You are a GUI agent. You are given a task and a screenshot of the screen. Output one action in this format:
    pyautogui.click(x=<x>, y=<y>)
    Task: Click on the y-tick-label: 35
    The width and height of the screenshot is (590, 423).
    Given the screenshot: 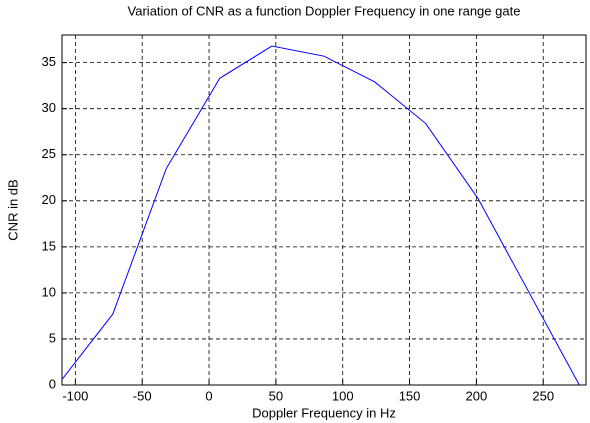 What is the action you would take?
    pyautogui.click(x=49, y=61)
    